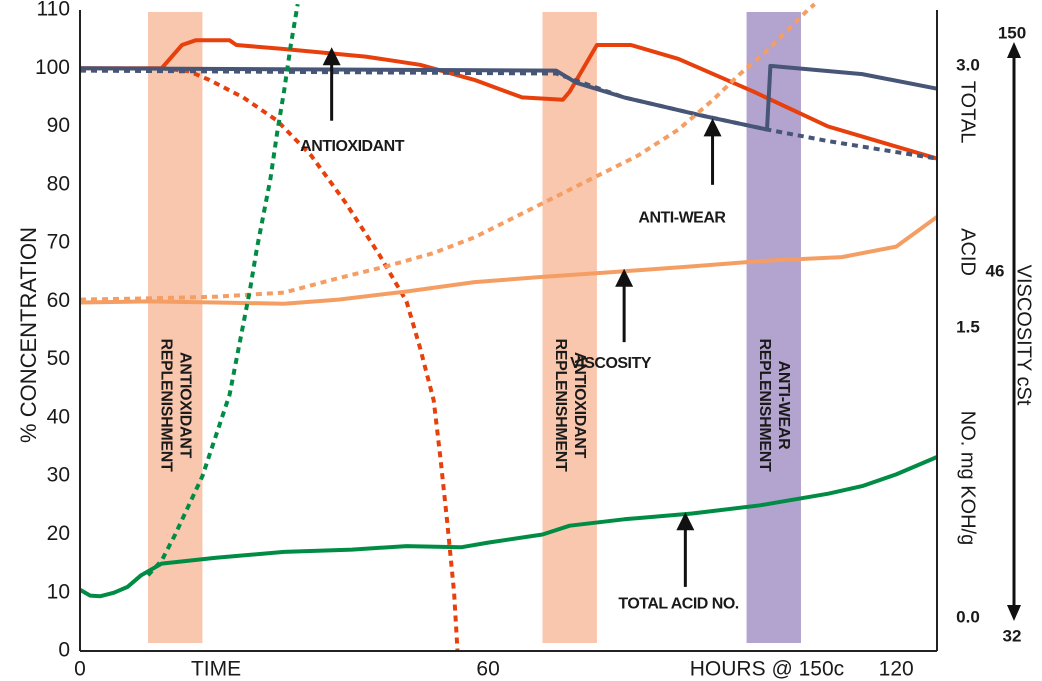 The width and height of the screenshot is (1042, 681). I want to click on series-viscosity, so click(509, 260).